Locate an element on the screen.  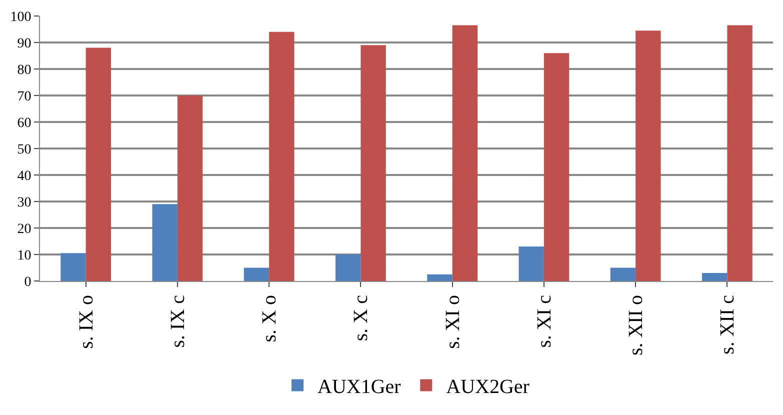
y-tick-label: 90 is located at coordinates (24, 44).